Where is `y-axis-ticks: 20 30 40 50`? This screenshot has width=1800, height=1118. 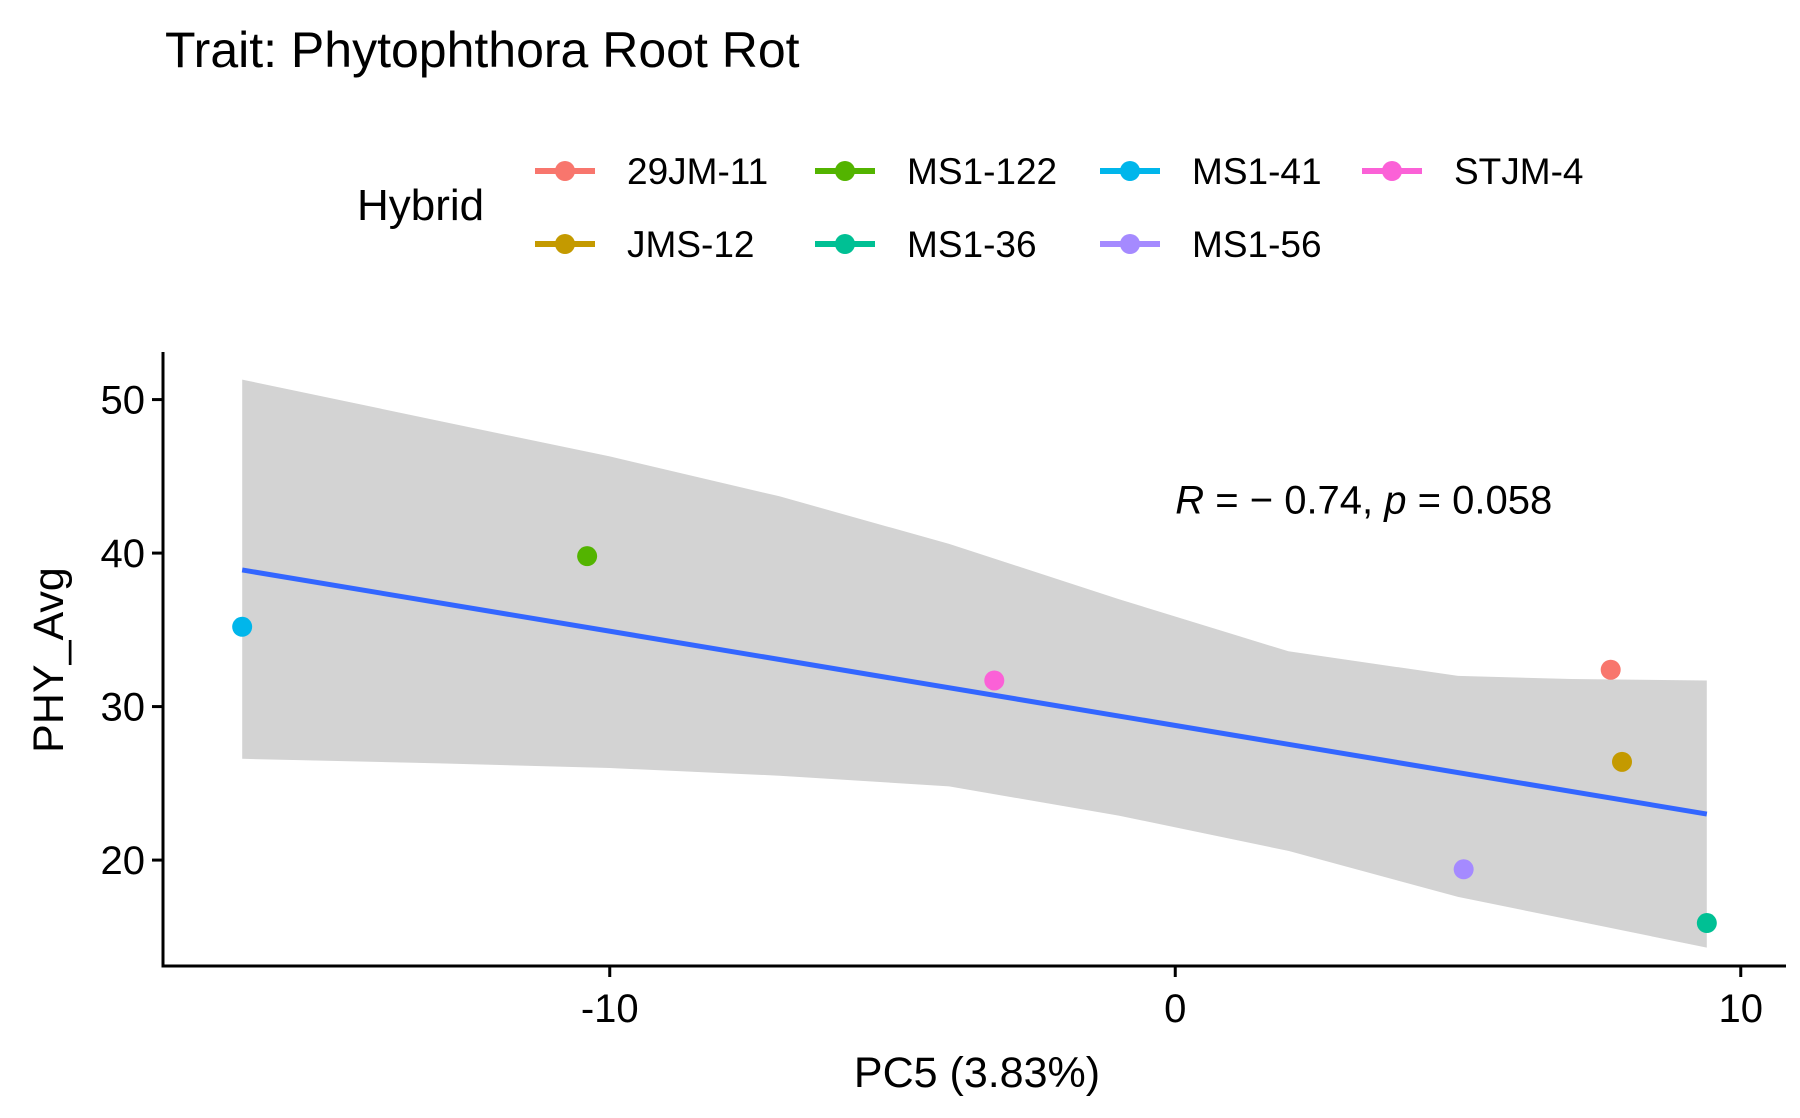
y-axis-ticks: 20 30 40 50 is located at coordinates (132, 631).